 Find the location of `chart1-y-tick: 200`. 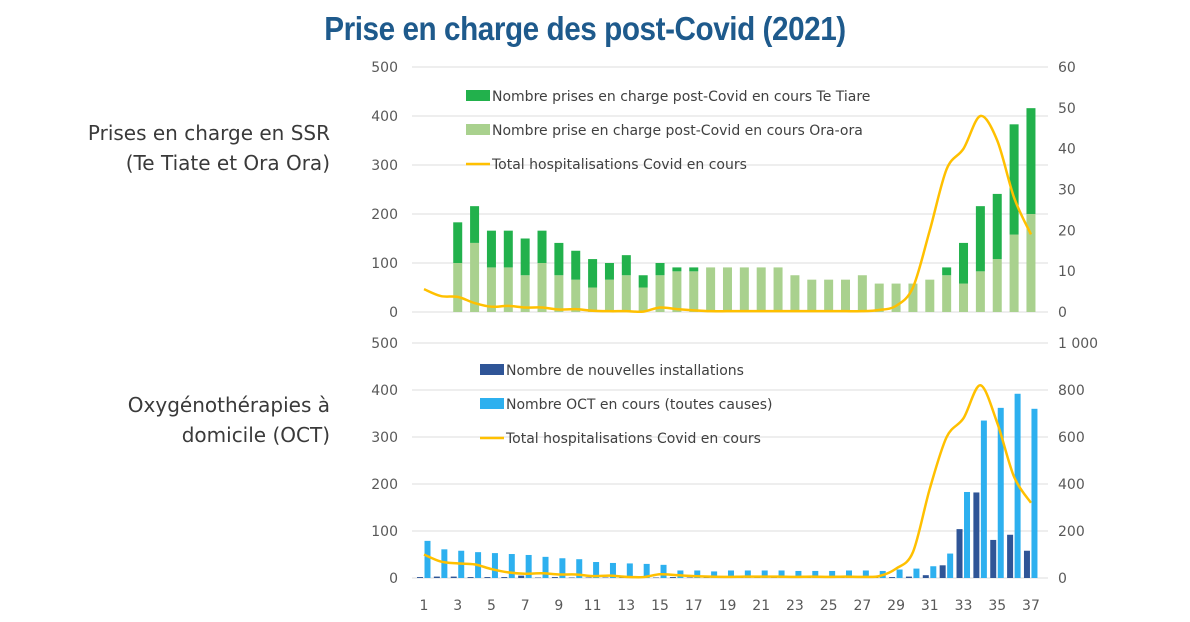

chart1-y-tick: 200 is located at coordinates (384, 215).